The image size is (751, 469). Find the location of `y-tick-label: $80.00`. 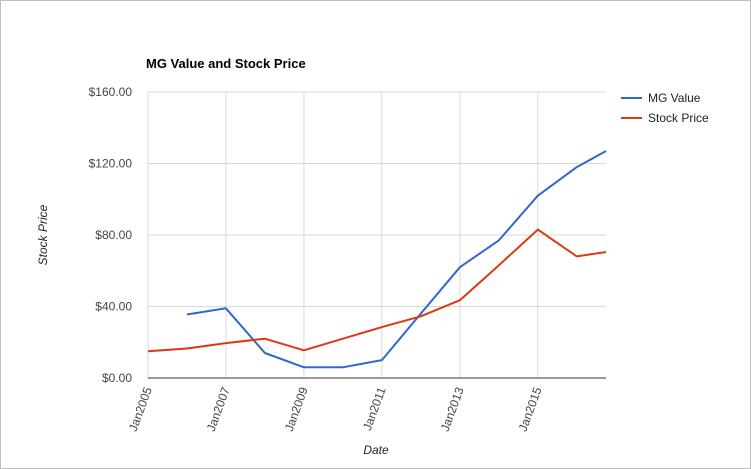

y-tick-label: $80.00 is located at coordinates (113, 235).